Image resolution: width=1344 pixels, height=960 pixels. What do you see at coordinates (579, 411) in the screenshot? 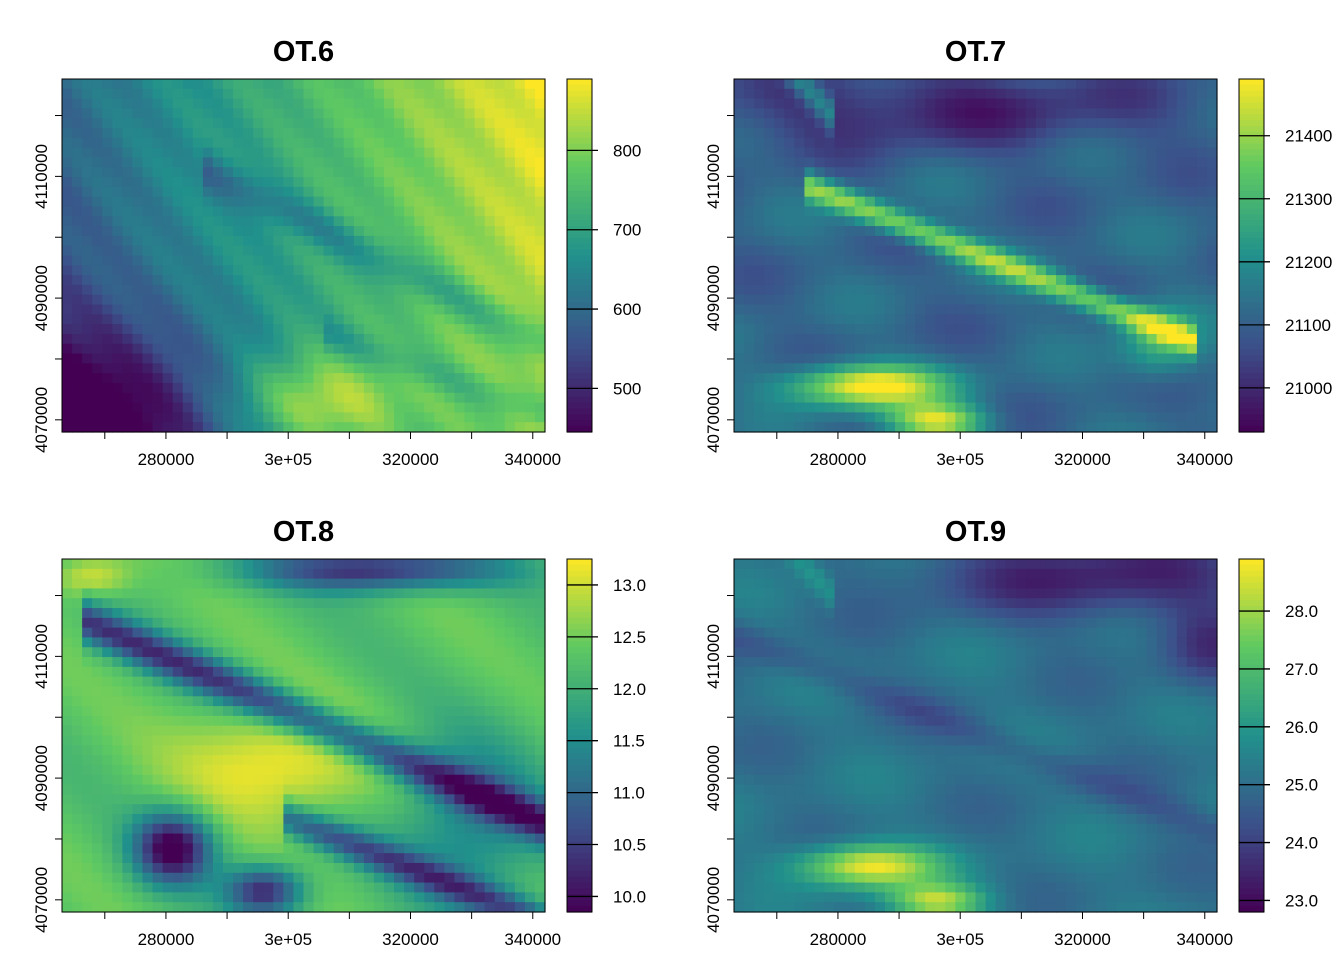
I see `colorbar-swatch` at bounding box center [579, 411].